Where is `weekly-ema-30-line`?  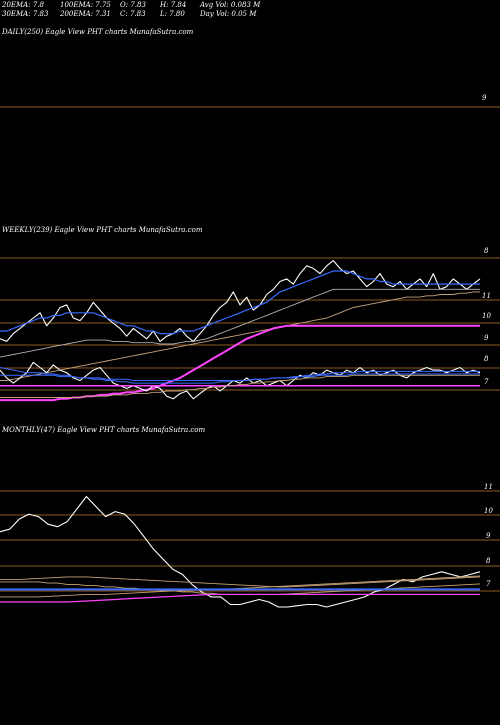
weekly-ema-30-line is located at coordinates (240, 323).